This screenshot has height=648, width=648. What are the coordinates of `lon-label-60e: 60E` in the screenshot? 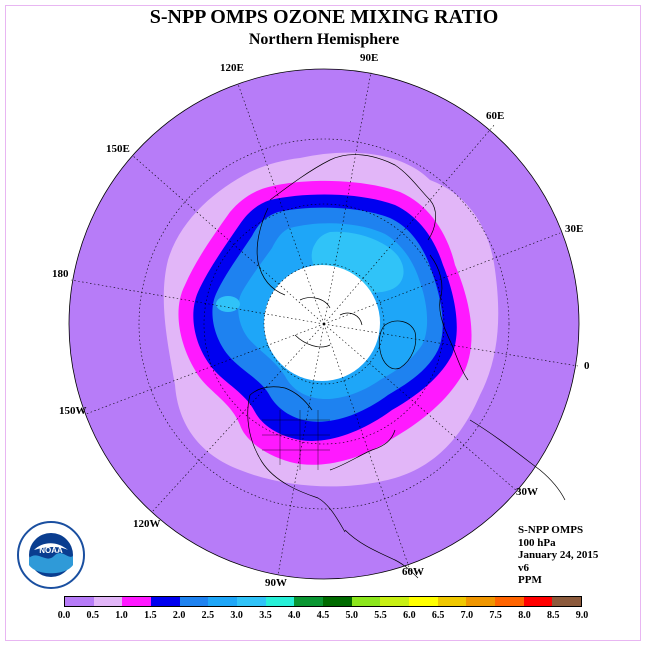 It's located at (495, 116).